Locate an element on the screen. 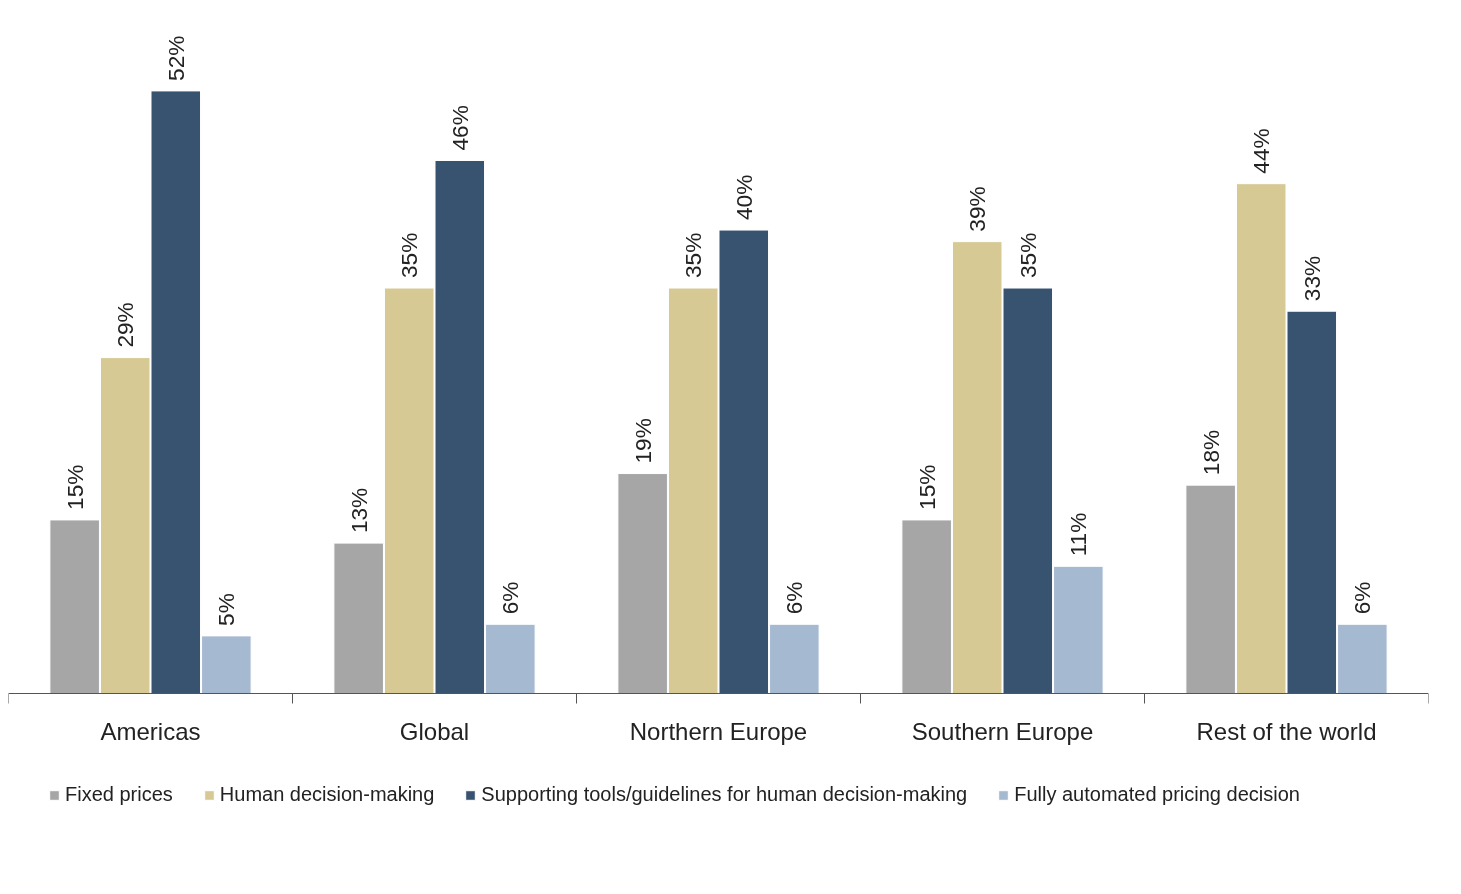 This screenshot has width=1461, height=894. x-tick-label: Americas is located at coordinates (150, 731).